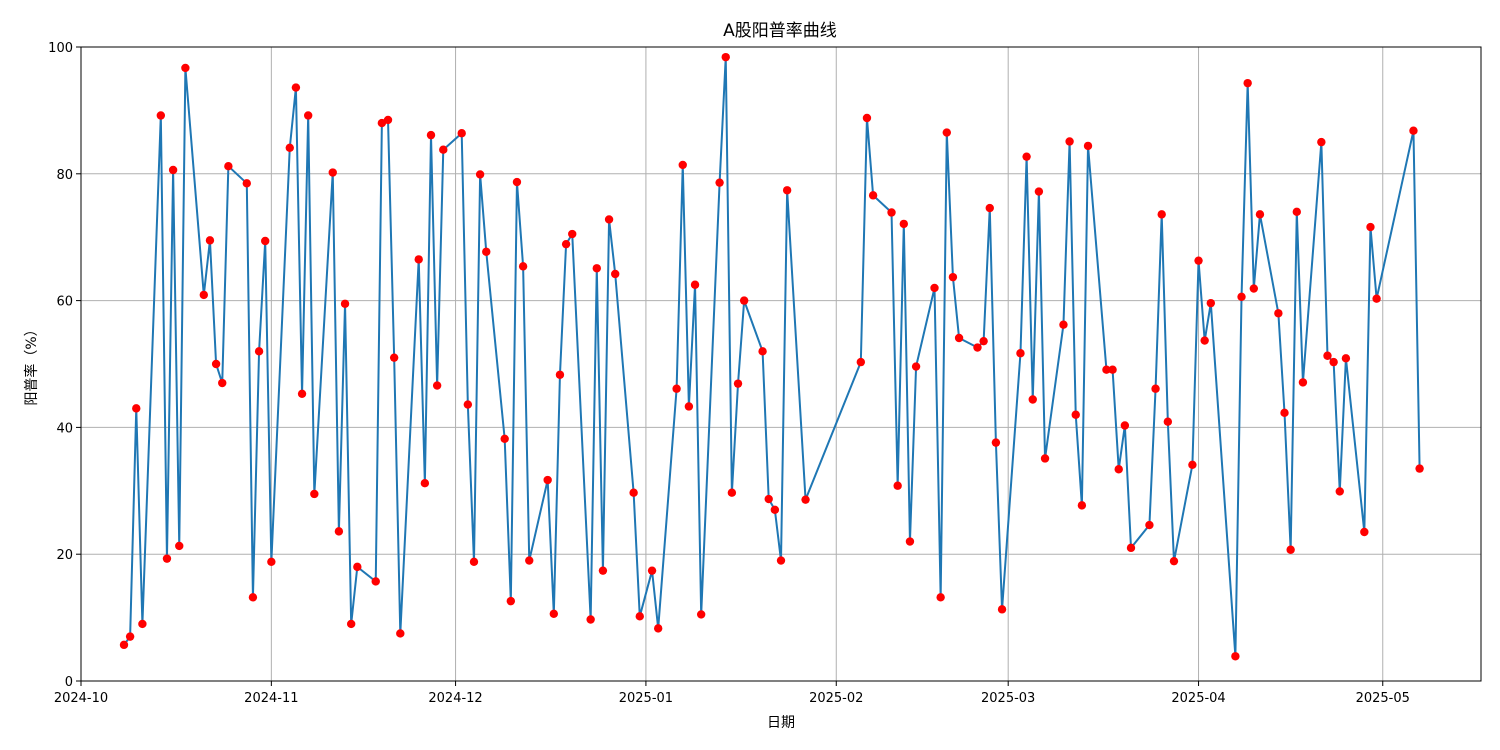  What do you see at coordinates (1008, 698) in the screenshot?
I see `x-tick-label: 2025-03` at bounding box center [1008, 698].